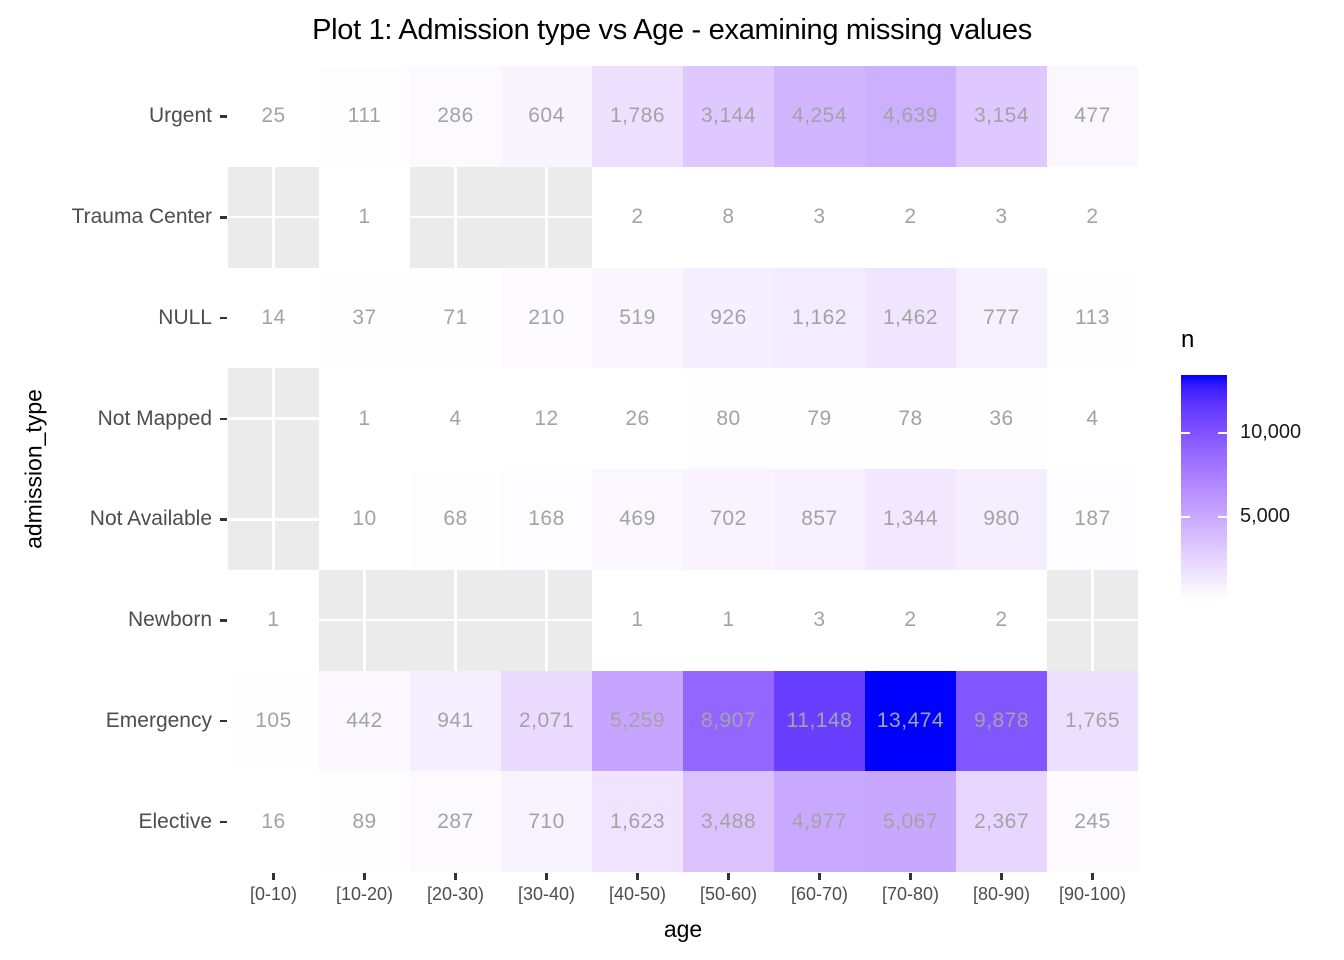 This screenshot has height=960, width=1344. What do you see at coordinates (1265, 515) in the screenshot?
I see `legend-tick-label: 5,000` at bounding box center [1265, 515].